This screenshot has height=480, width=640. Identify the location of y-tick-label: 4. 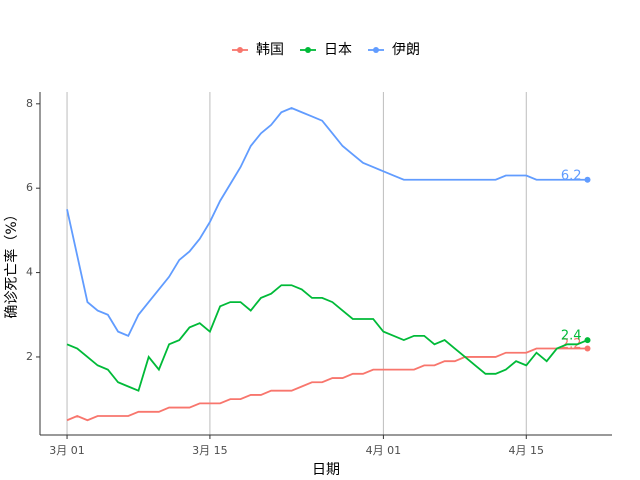
(29, 272).